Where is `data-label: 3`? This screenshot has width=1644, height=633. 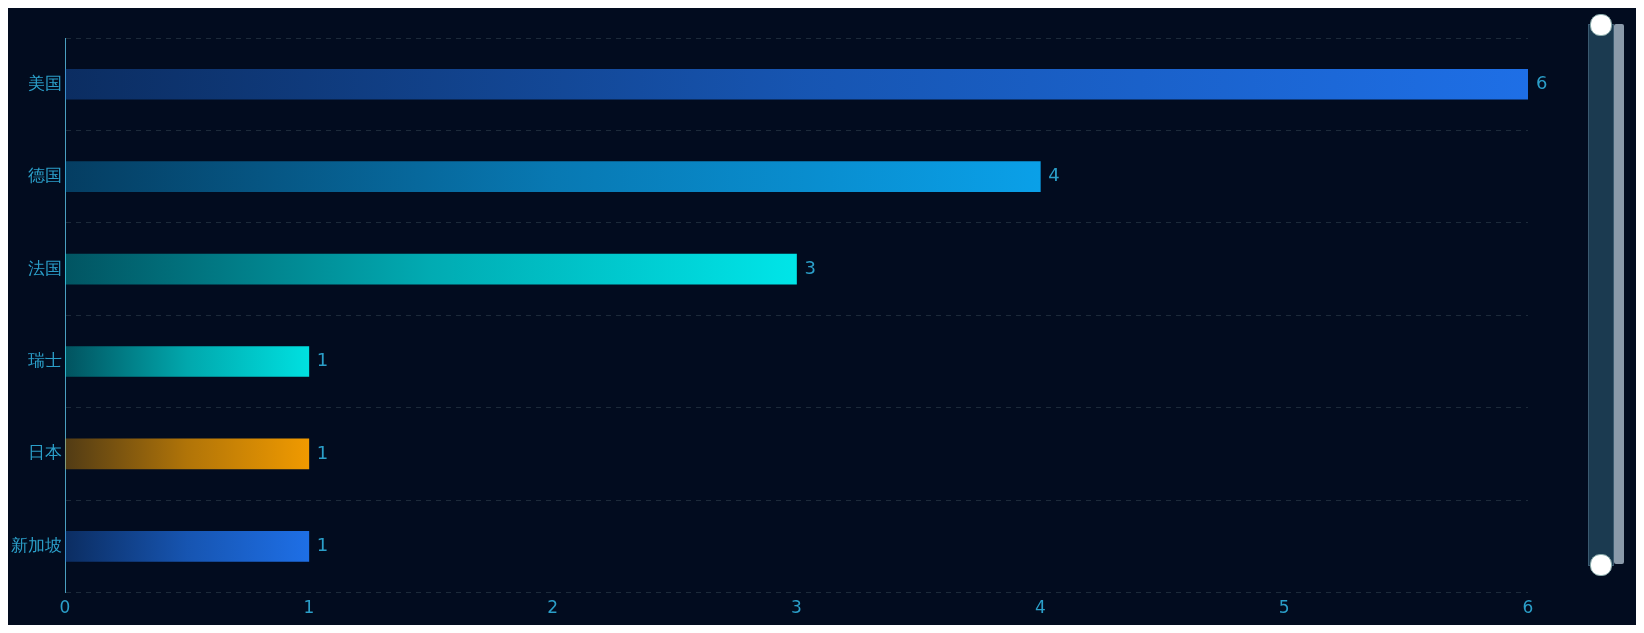
data-label: 3 is located at coordinates (810, 267).